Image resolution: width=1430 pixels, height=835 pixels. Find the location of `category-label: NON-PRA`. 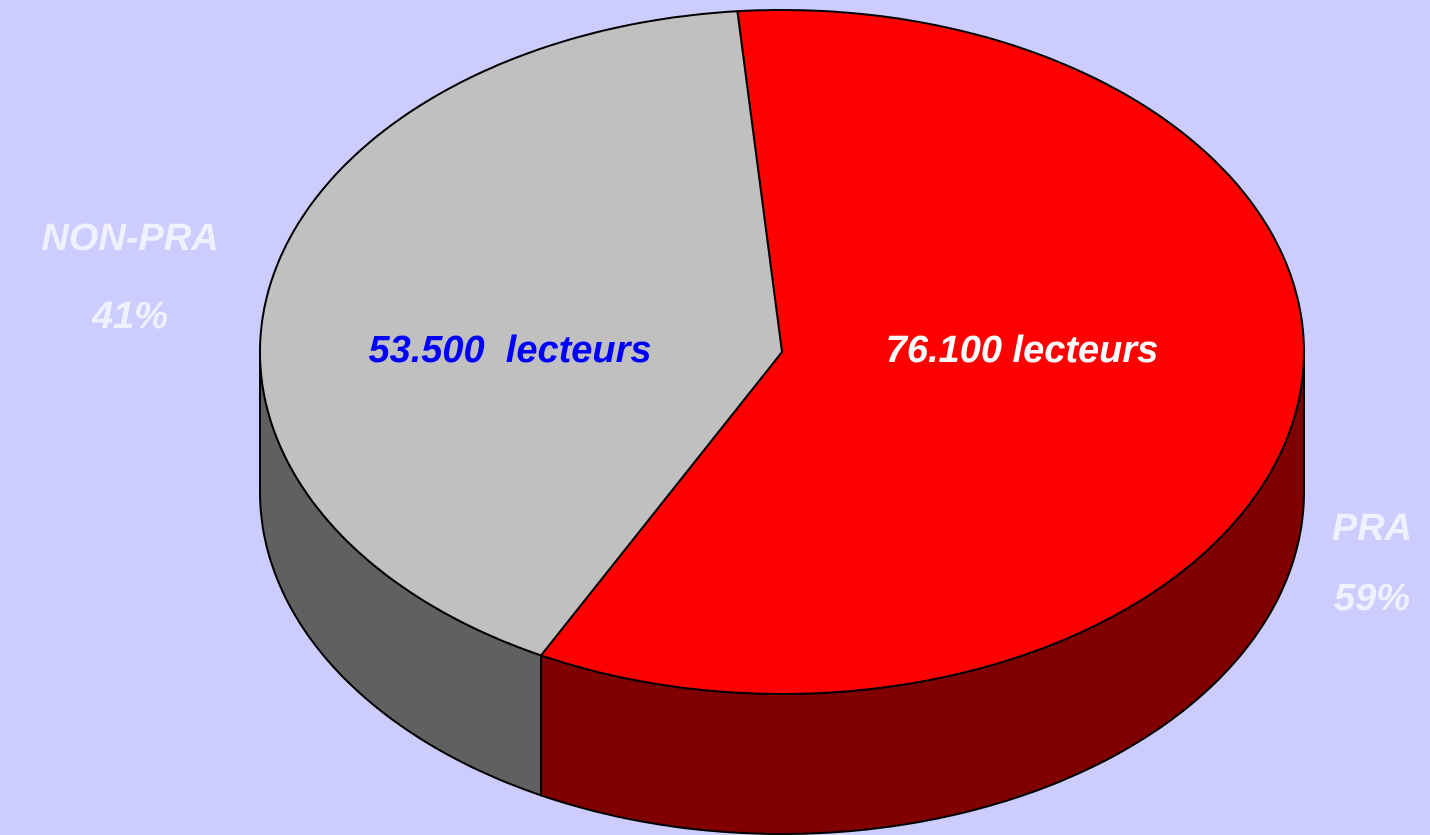

category-label: NON-PRA is located at coordinates (129, 238).